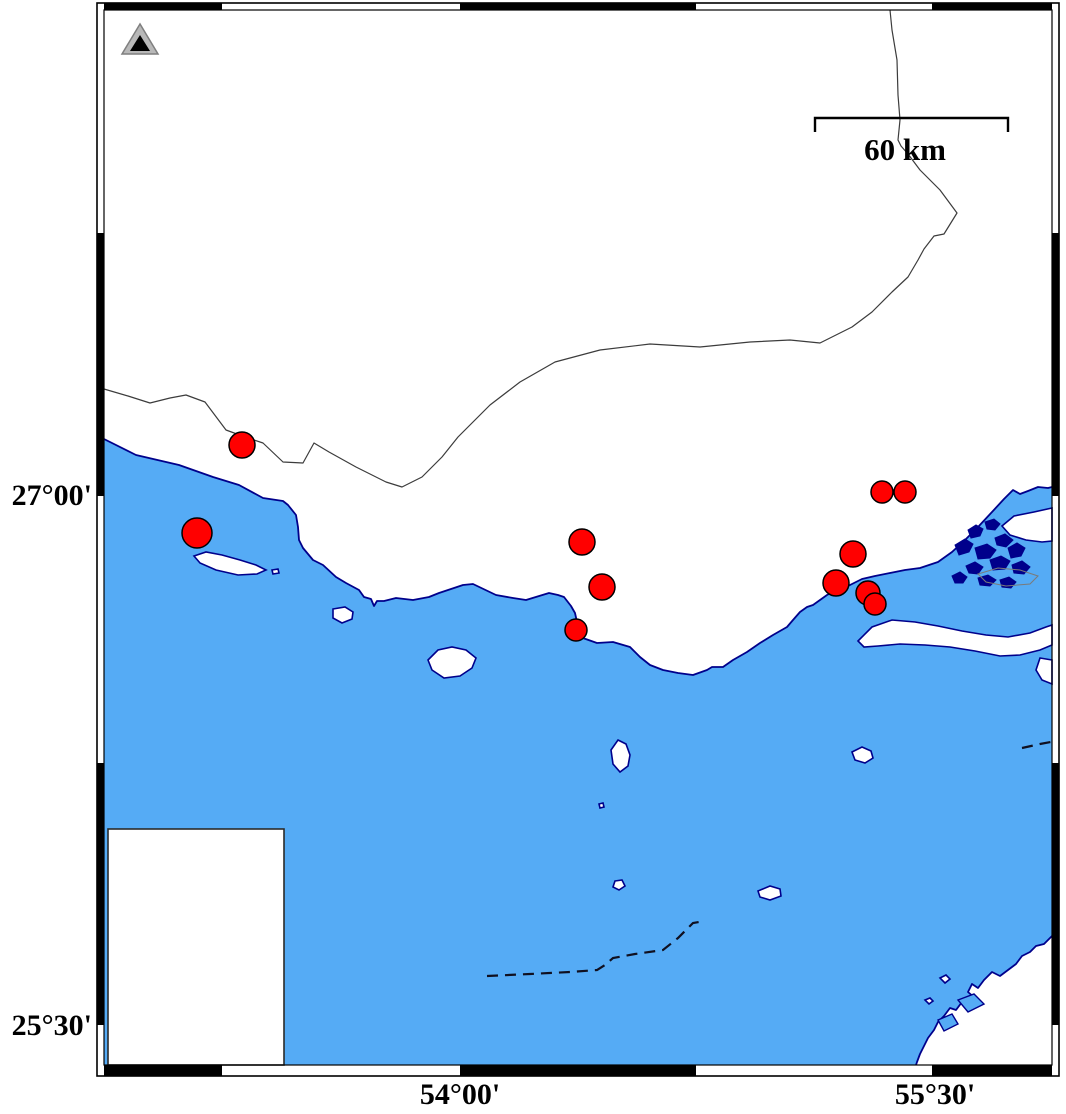  Describe the element at coordinates (460, 1094) in the screenshot. I see `lon-label-54-00: 54°00'` at that location.